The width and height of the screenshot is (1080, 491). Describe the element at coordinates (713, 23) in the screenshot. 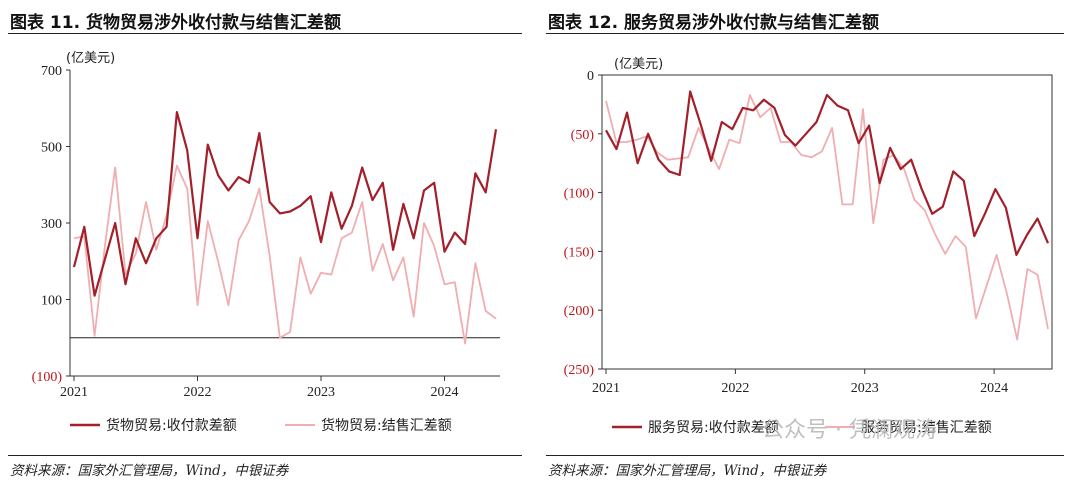

I see `chart-title: 图表 12. 服务贸易涉外收付款与结售汇差额` at that location.